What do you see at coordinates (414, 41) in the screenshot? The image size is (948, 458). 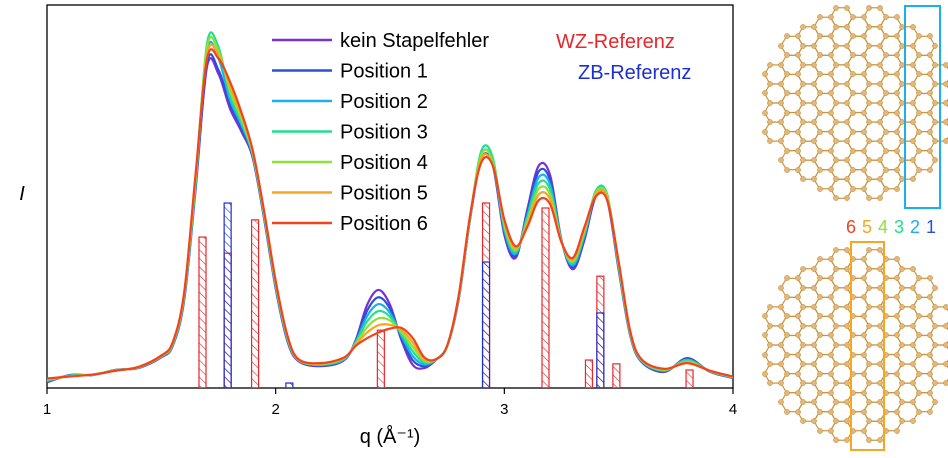 I see `legend-label: kein Stapelfehler` at bounding box center [414, 41].